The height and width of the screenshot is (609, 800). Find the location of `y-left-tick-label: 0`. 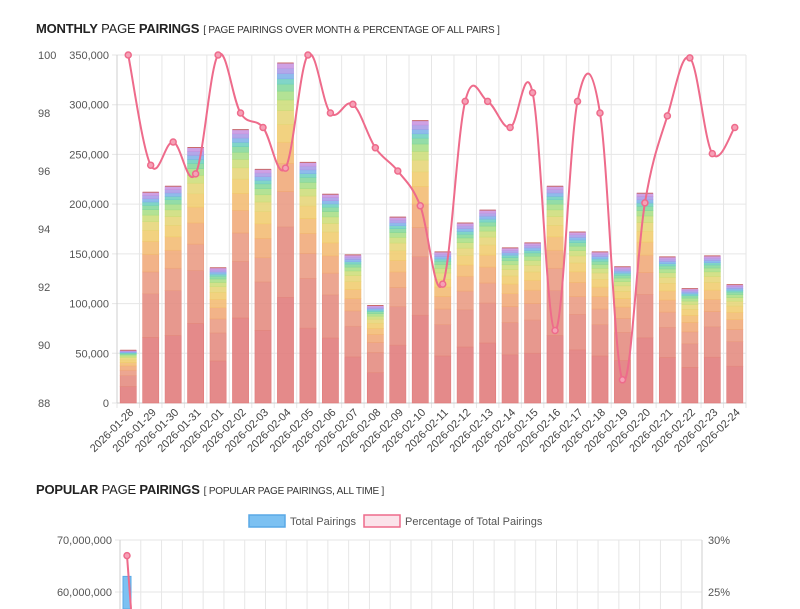

y-left-tick-label: 0 is located at coordinates (106, 404).